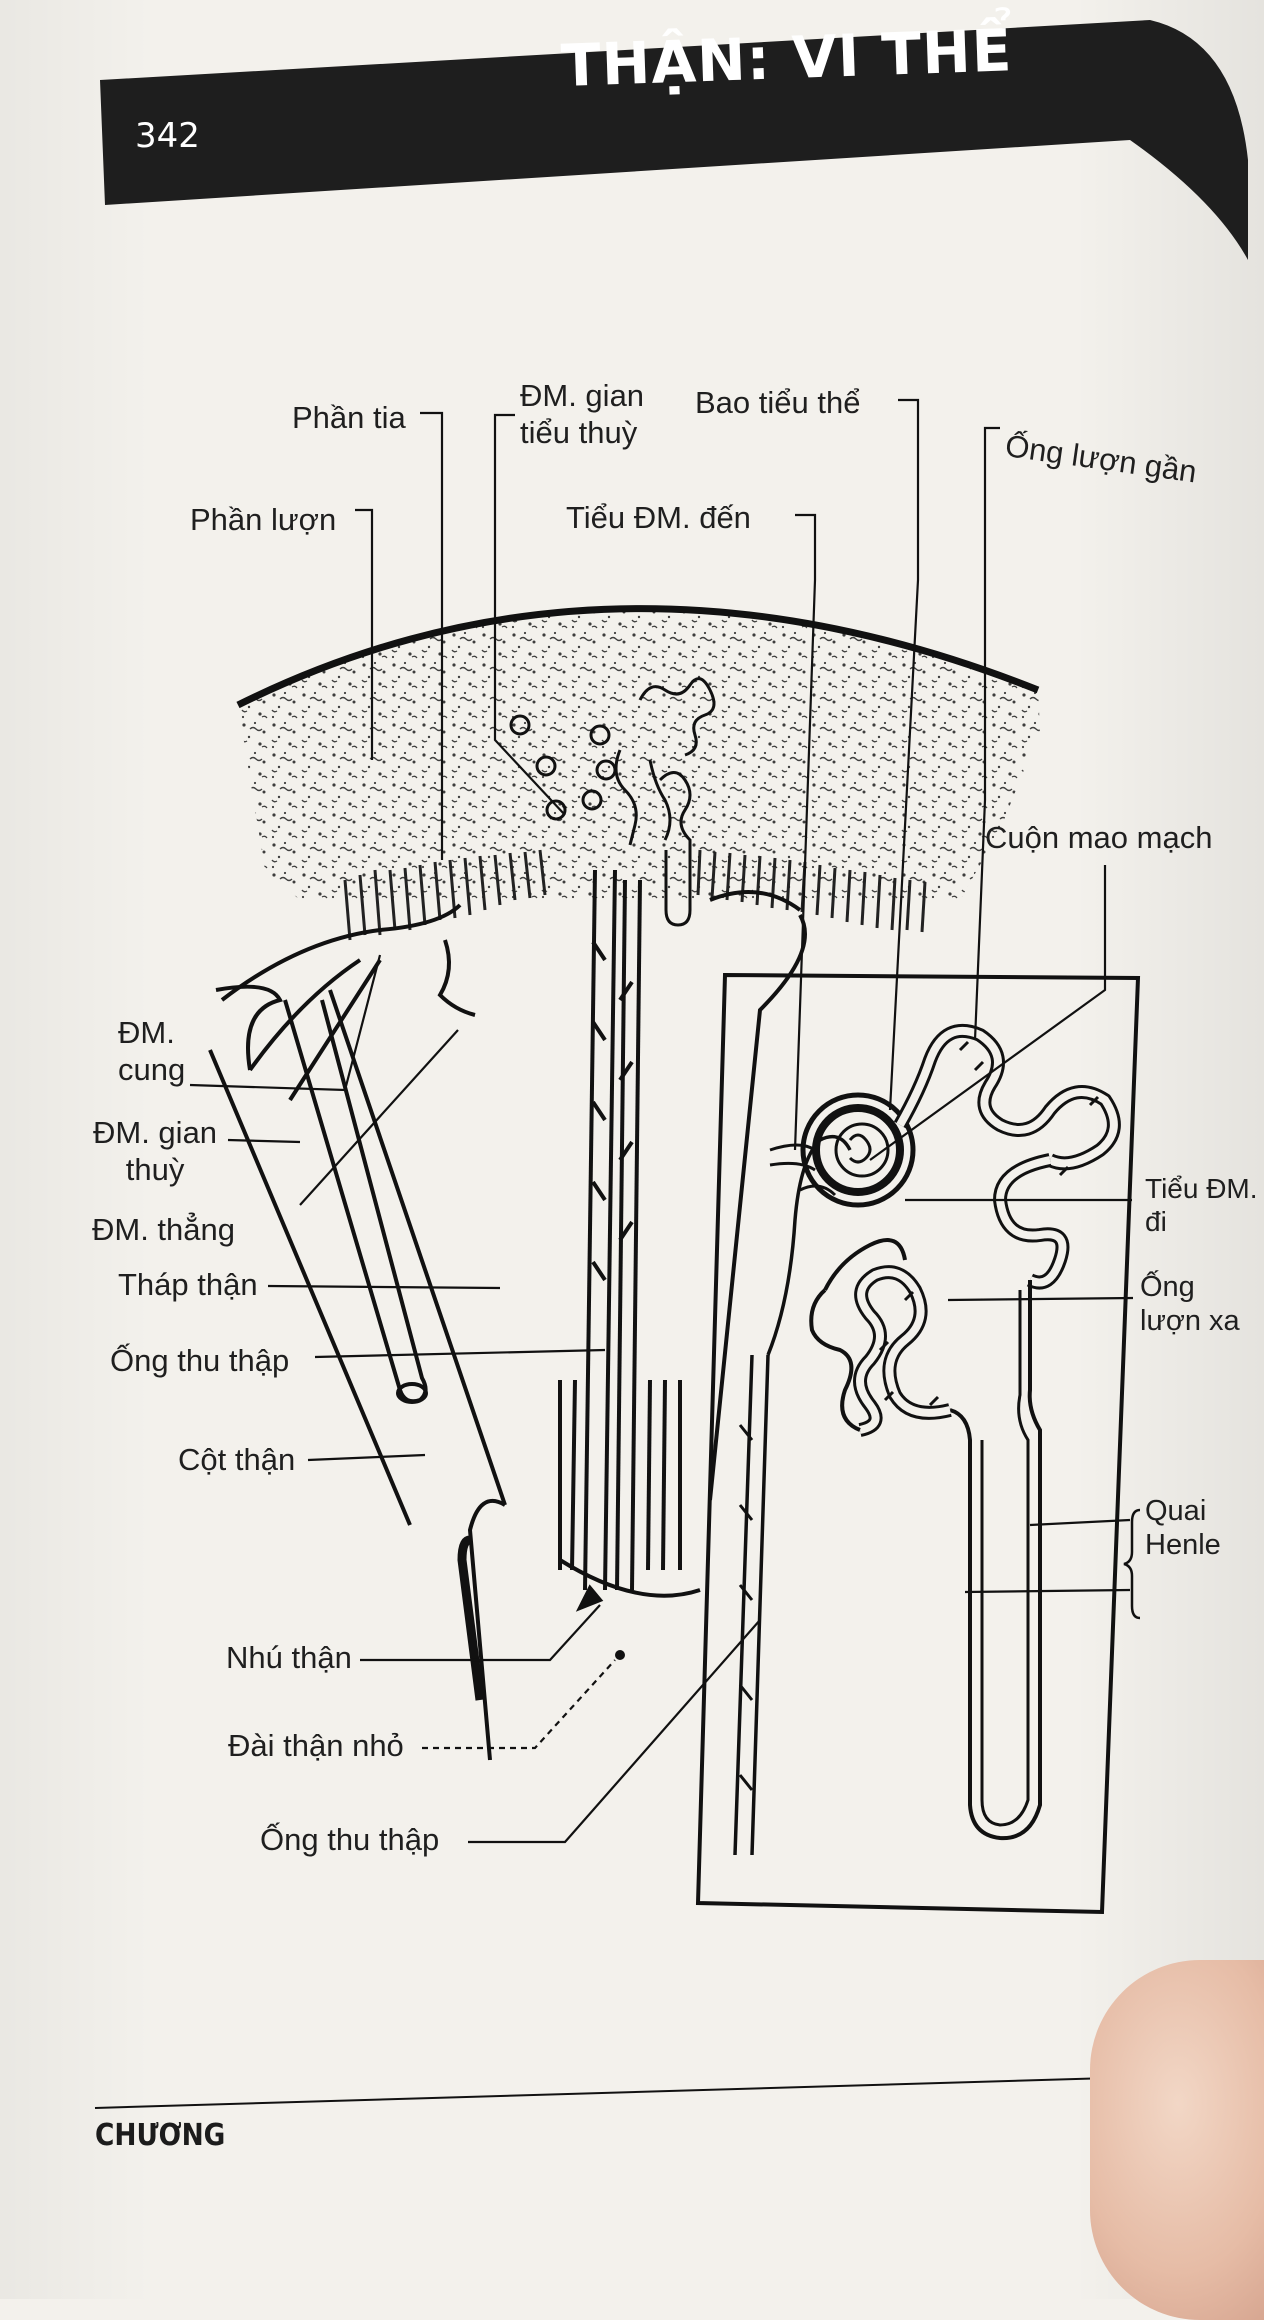  Describe the element at coordinates (582, 414) in the screenshot. I see `label-dm-gian-tieu-thuy: ĐM. gian tiểu thuỳ` at that location.